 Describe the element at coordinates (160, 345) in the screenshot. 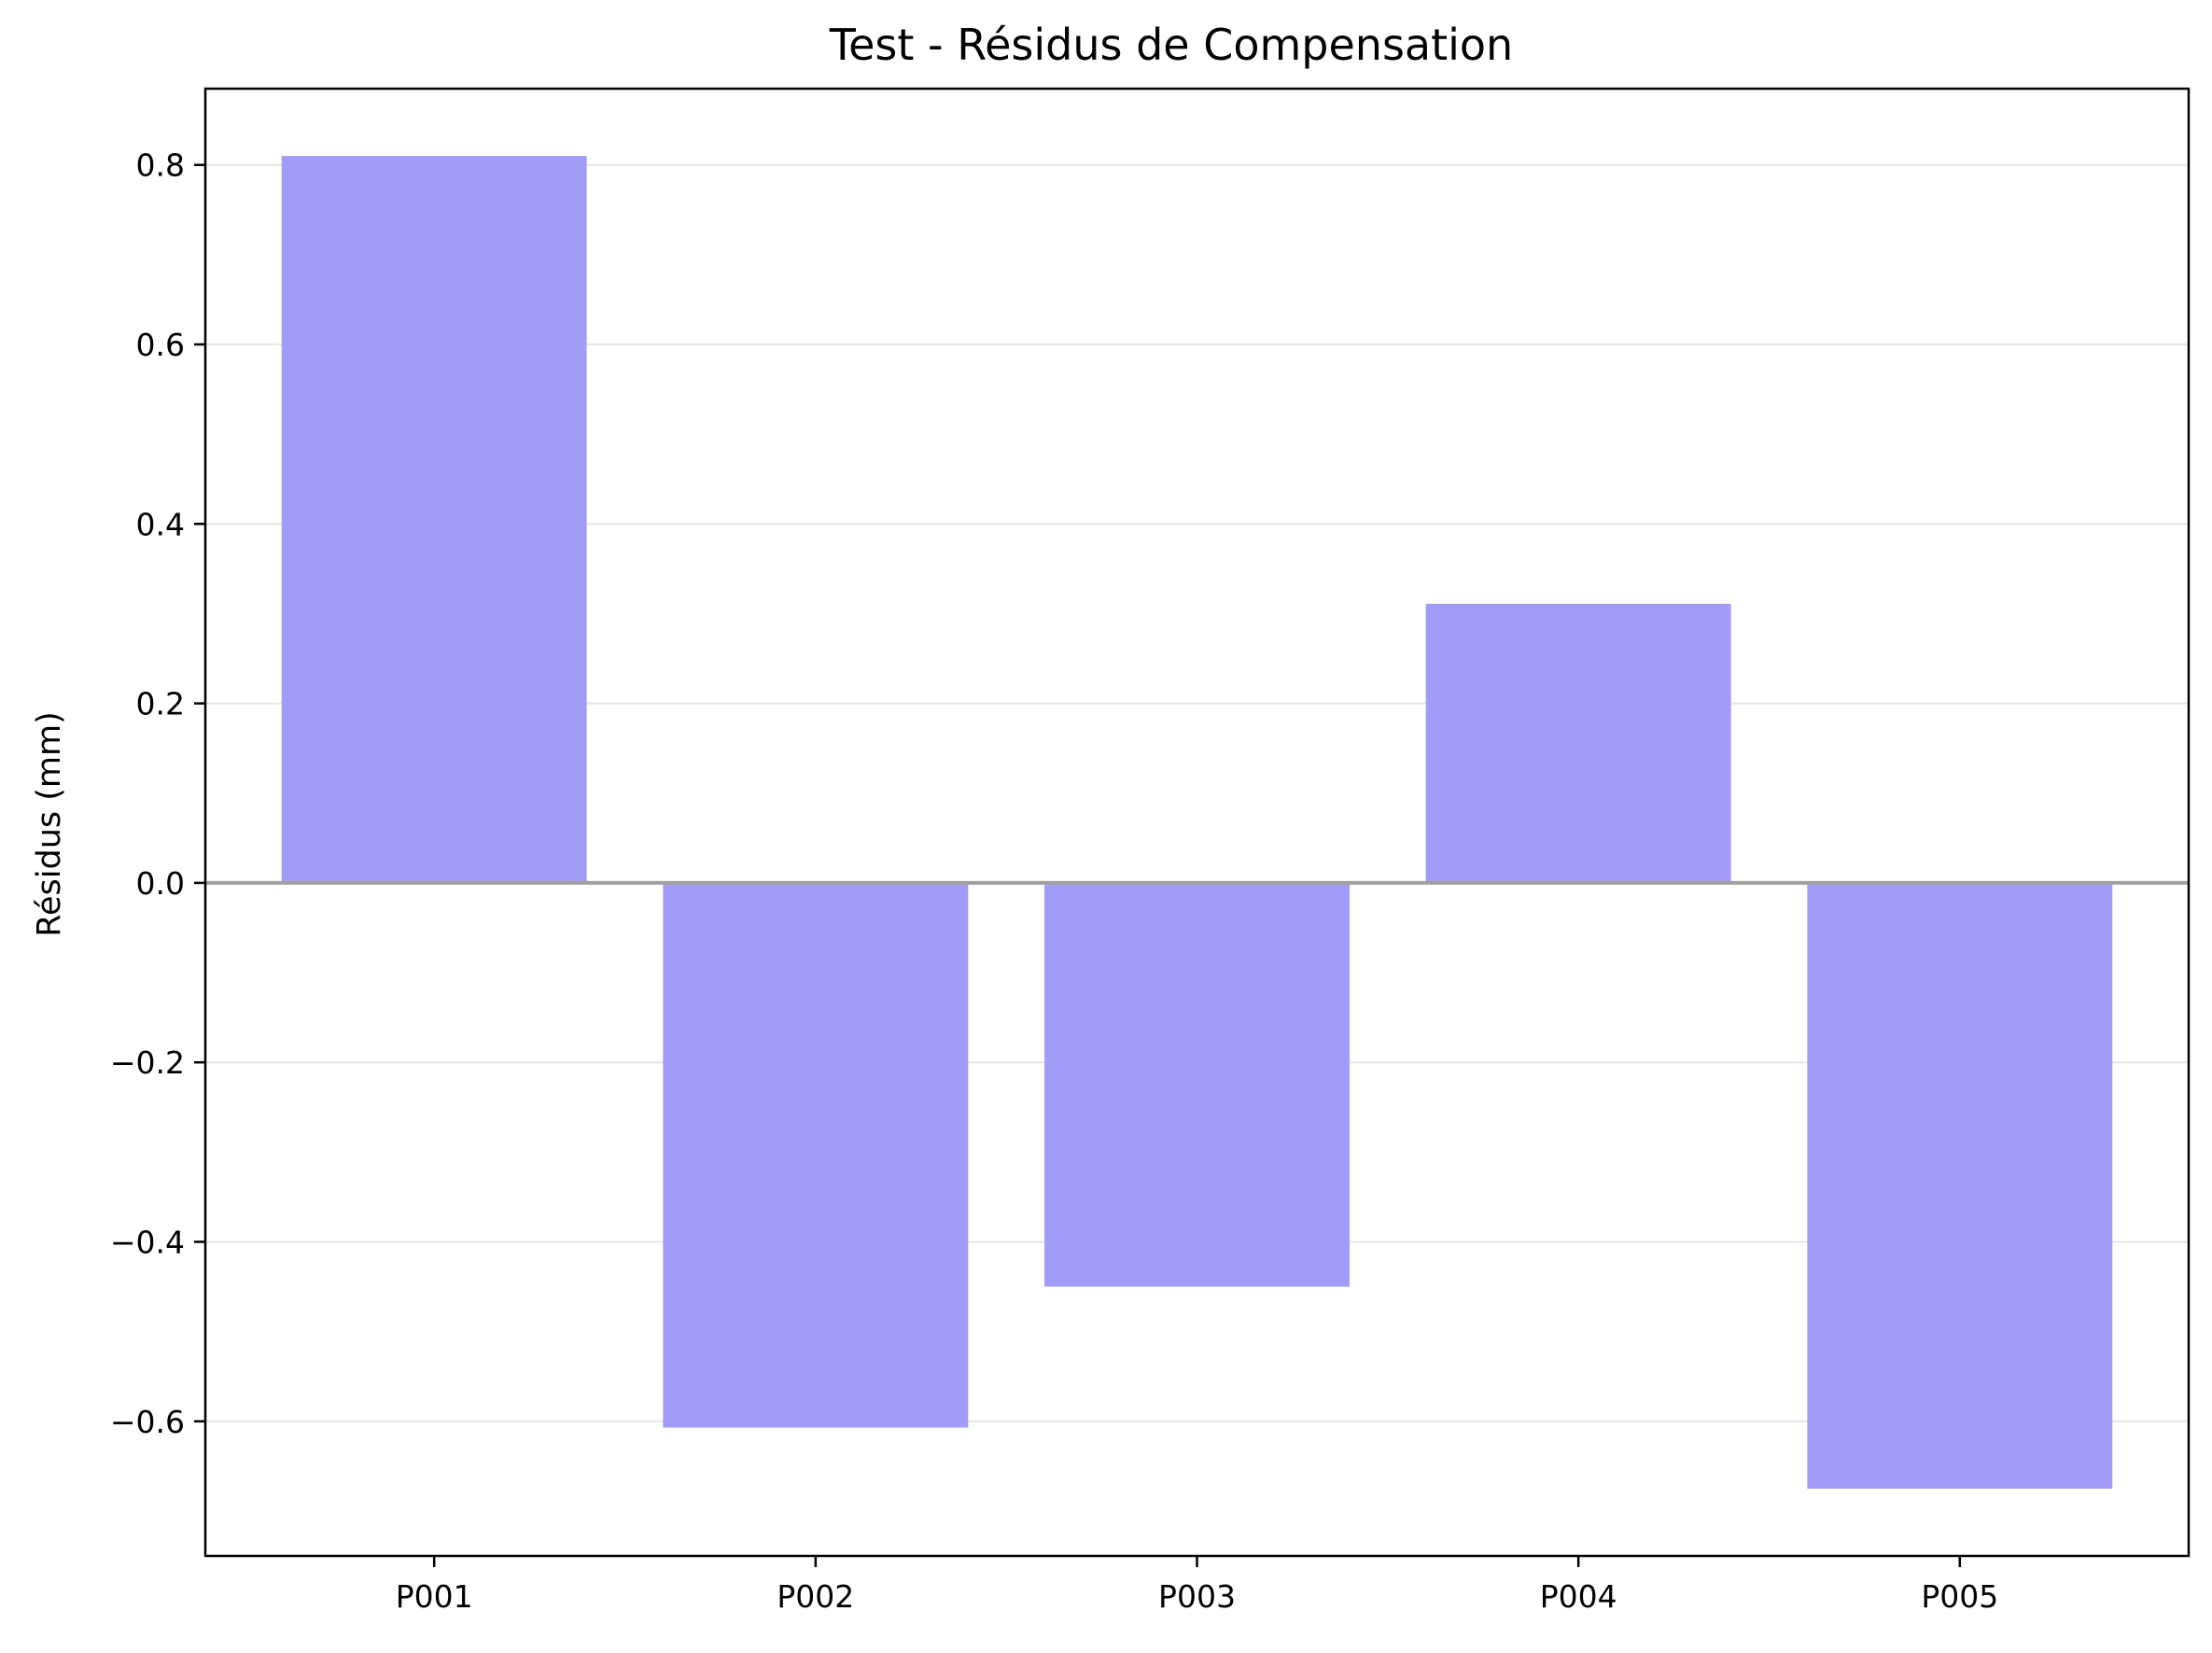

I see `y-tick-label: 0.6` at that location.